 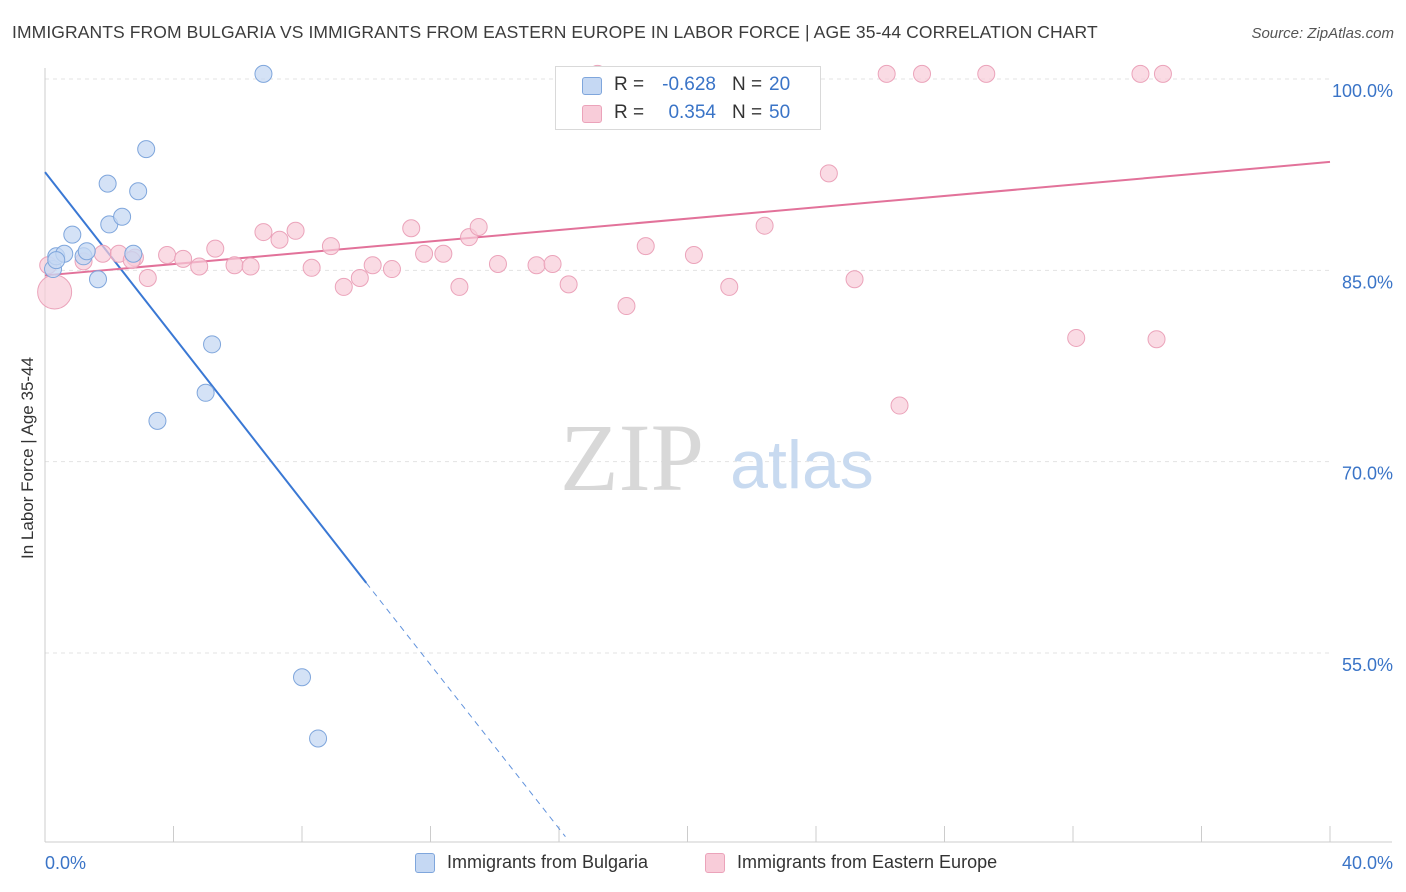 I want to click on x-tick-label: 40.0%, so click(x=1367, y=863).